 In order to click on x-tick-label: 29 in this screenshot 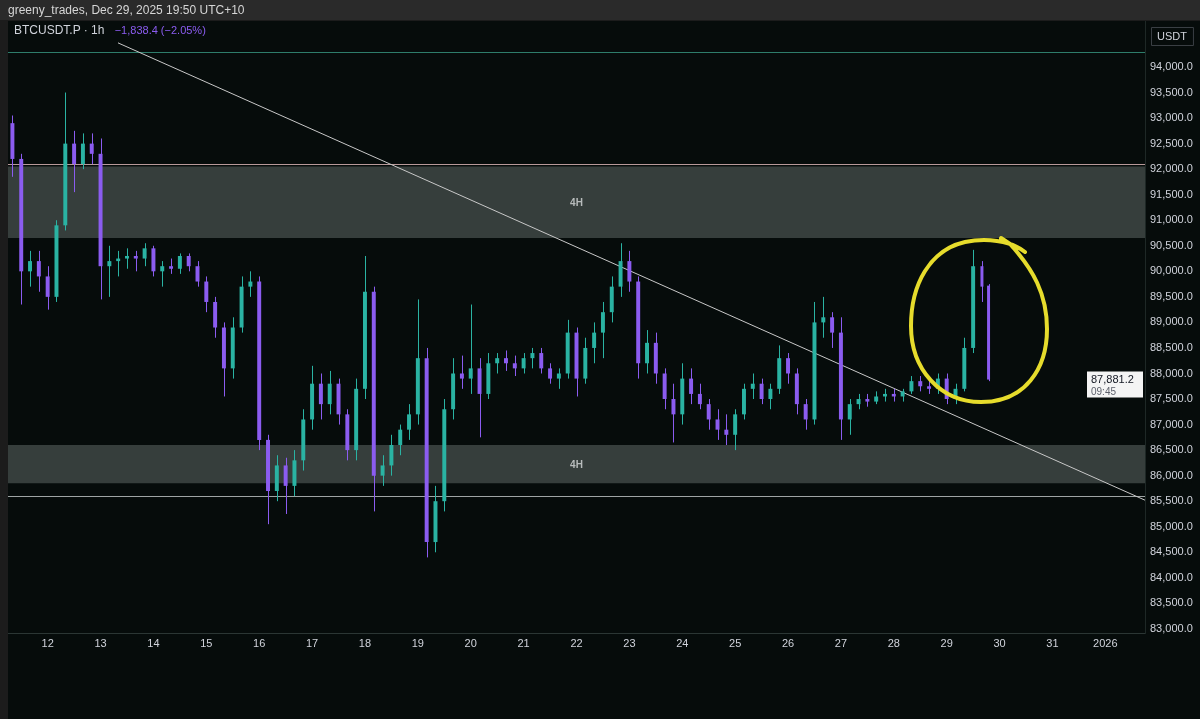, I will do `click(946, 642)`.